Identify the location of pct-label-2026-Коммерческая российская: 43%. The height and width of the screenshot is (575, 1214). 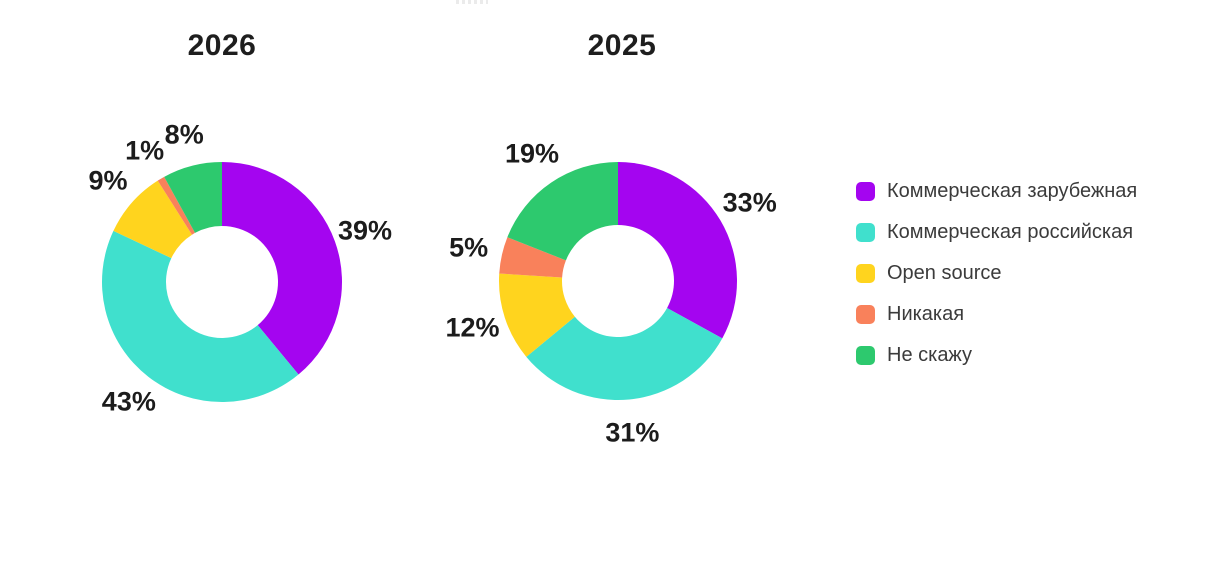
(128, 401).